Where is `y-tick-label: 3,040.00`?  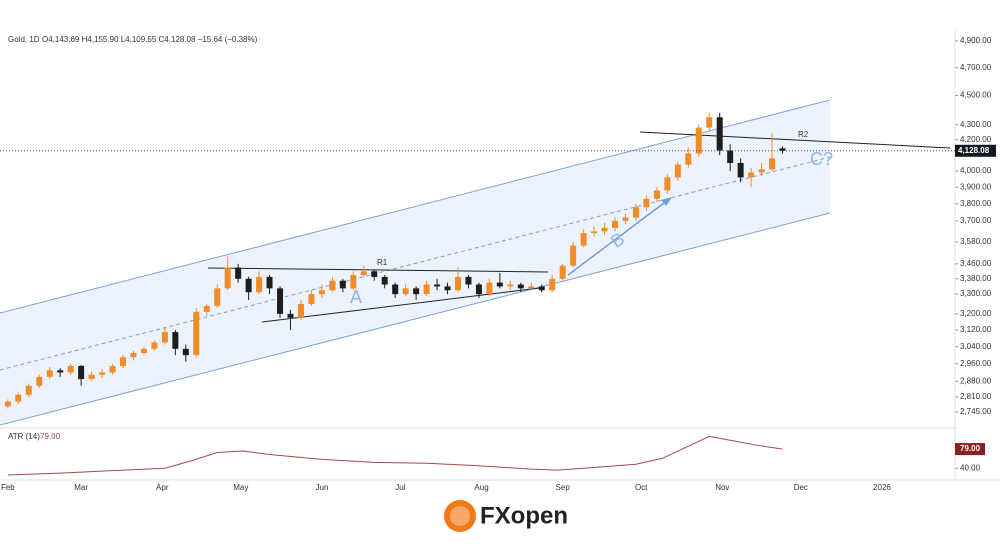 y-tick-label: 3,040.00 is located at coordinates (976, 346).